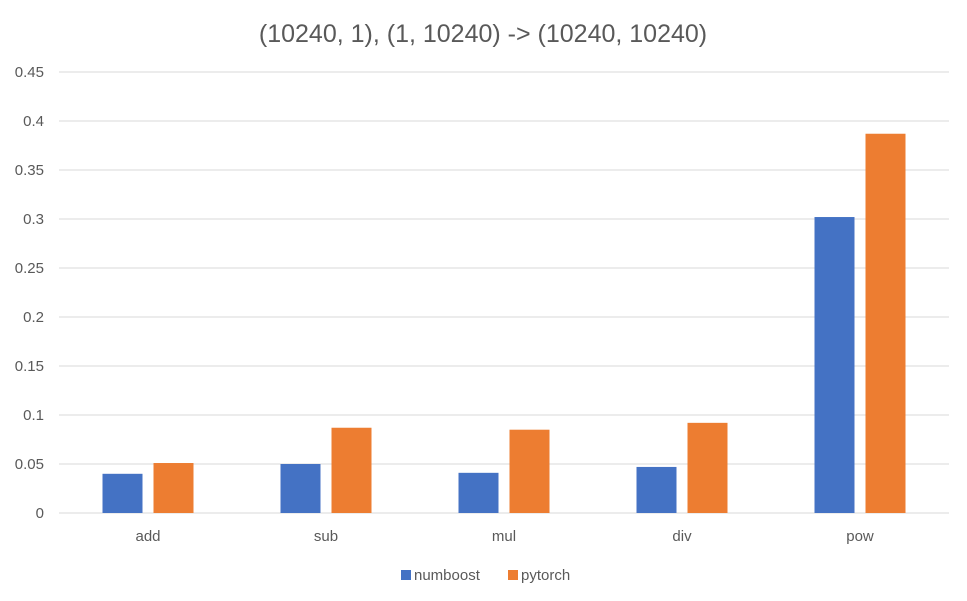  I want to click on bar-pytorch-mul, so click(529, 471).